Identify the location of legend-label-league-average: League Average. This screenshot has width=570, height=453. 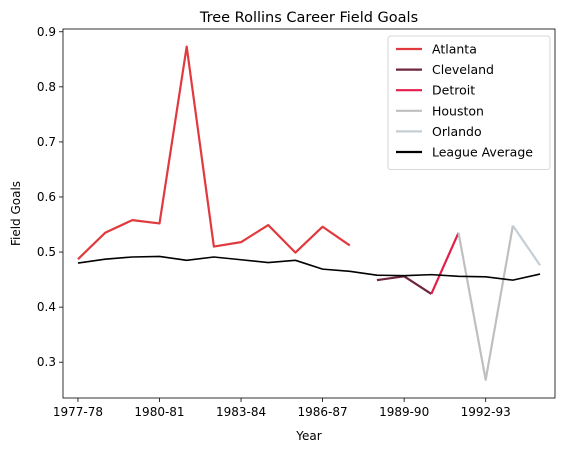
(482, 152).